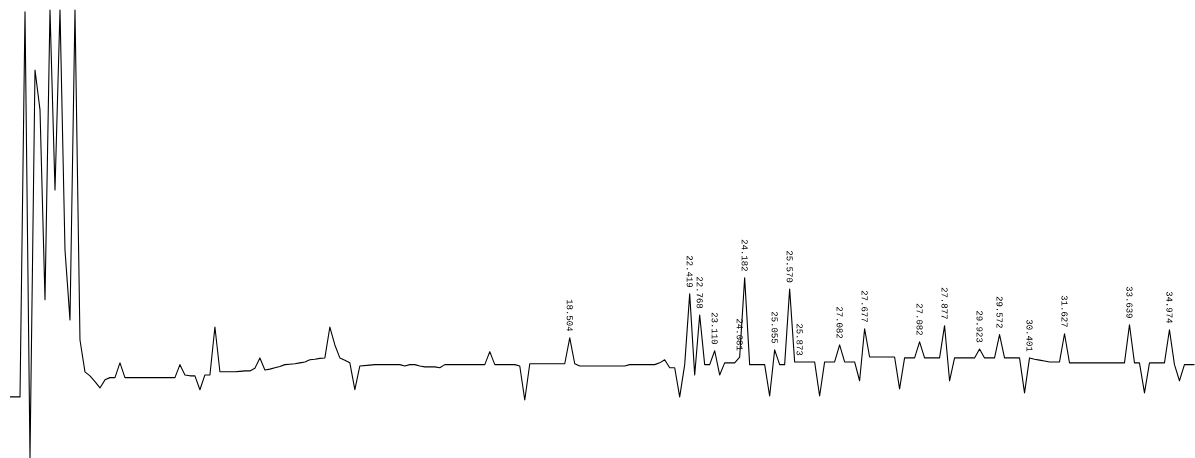 The width and height of the screenshot is (1195, 458). I want to click on annotation: 29.572, so click(999, 312).